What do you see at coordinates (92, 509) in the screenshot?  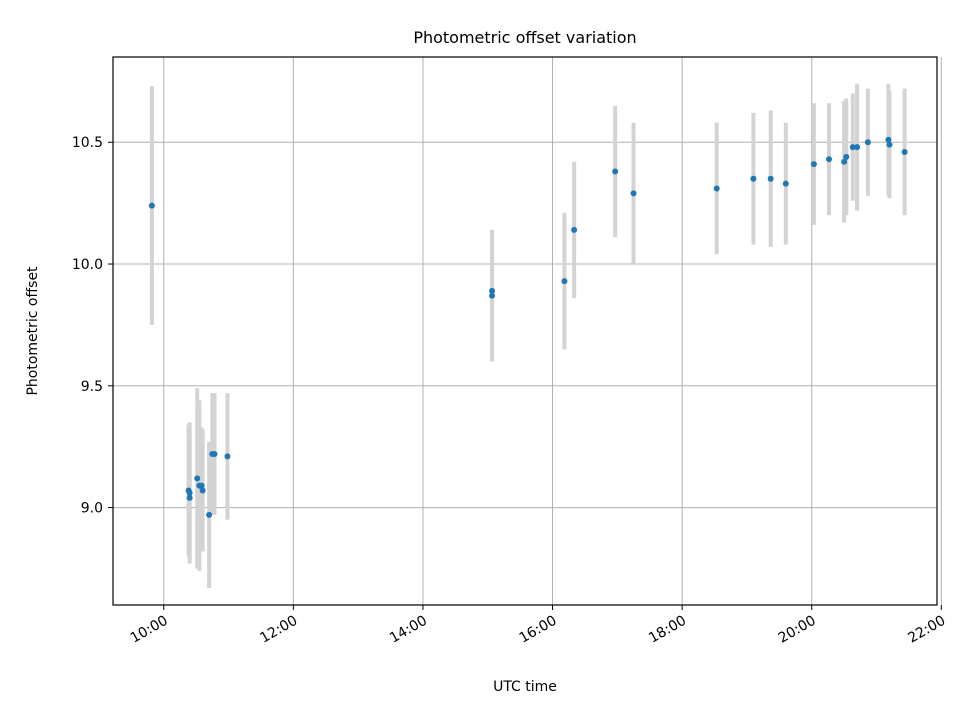 I see `y-tick-label: 9.0` at bounding box center [92, 509].